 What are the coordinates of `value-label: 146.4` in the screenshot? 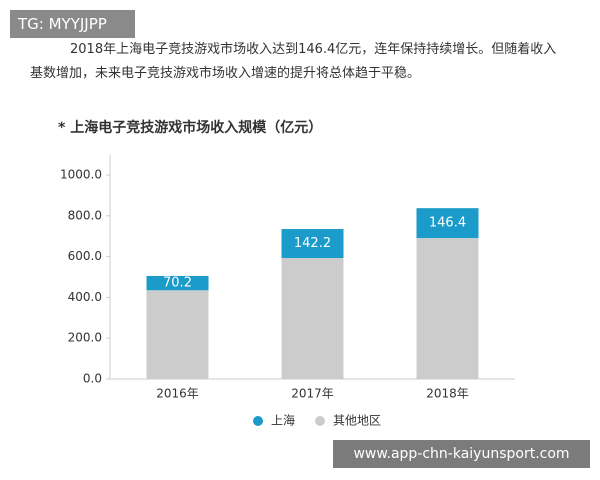 It's located at (447, 223).